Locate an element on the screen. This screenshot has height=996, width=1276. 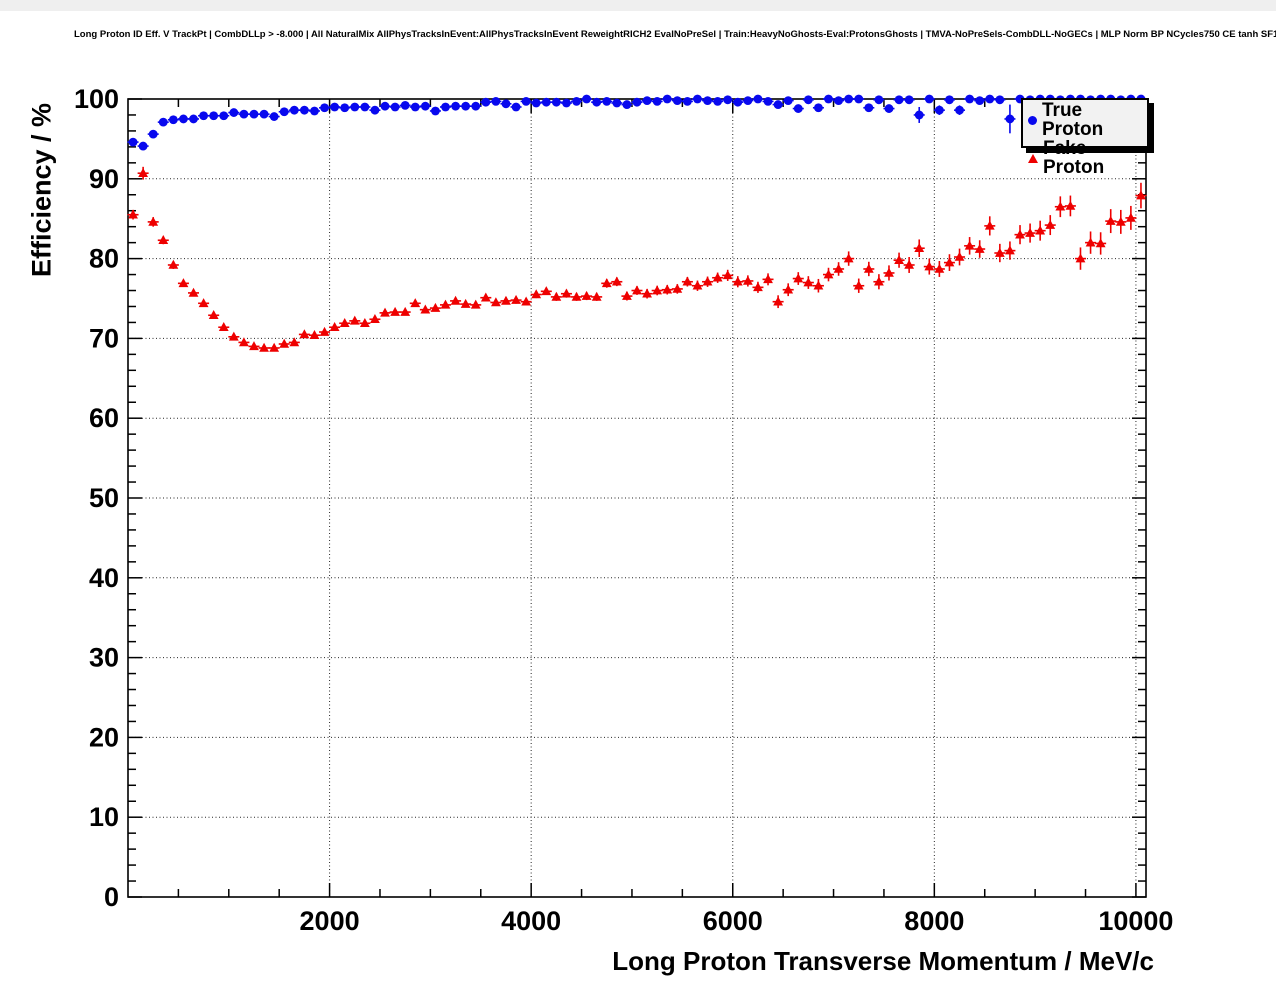
x-tick-label: 6000 is located at coordinates (733, 921).